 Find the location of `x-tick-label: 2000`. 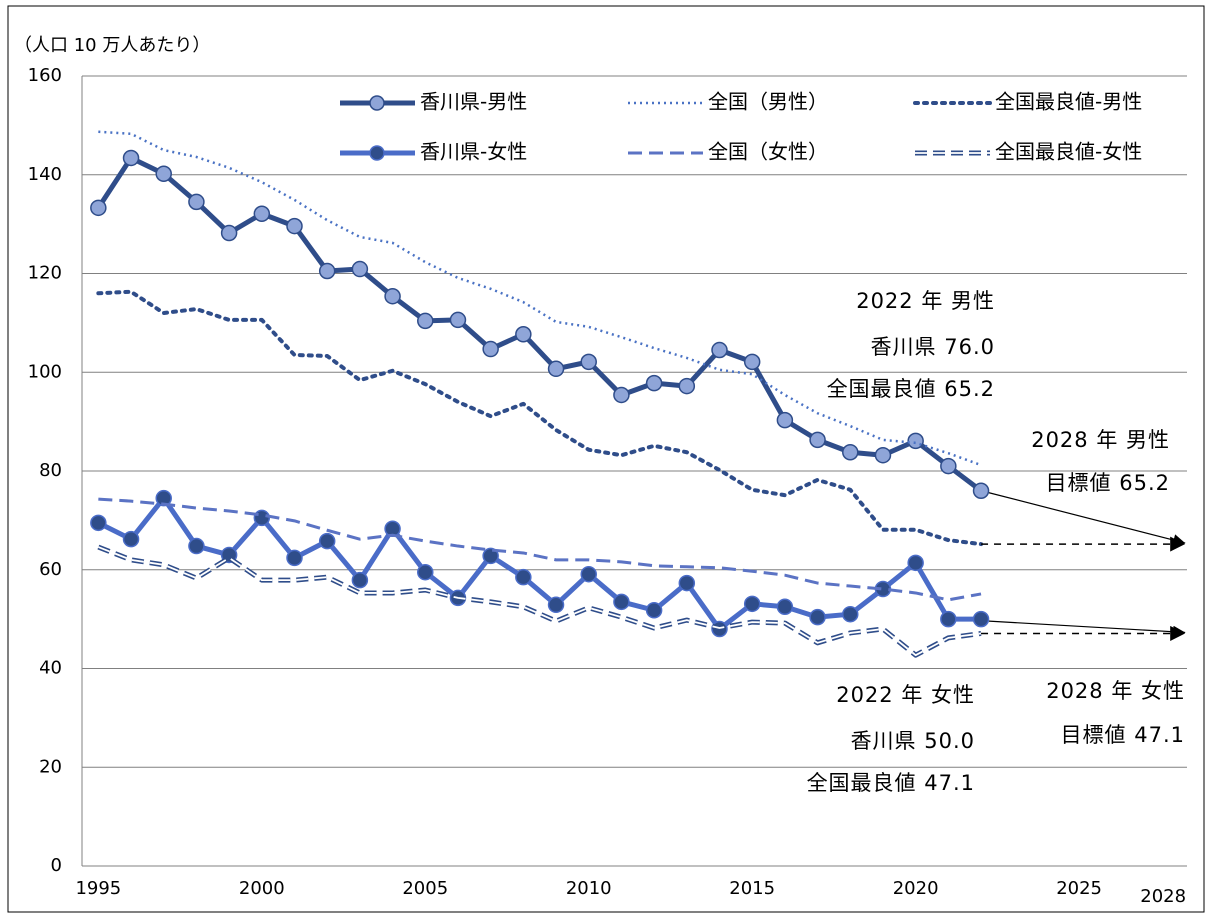

x-tick-label: 2000 is located at coordinates (262, 888).